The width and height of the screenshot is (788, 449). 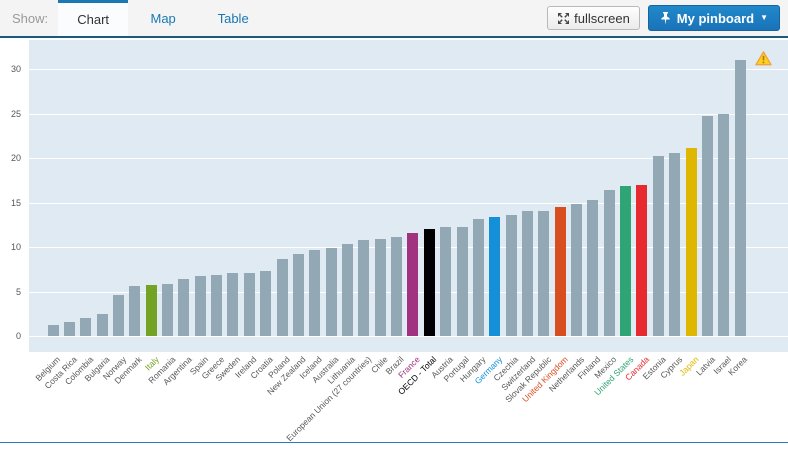 I want to click on bar-netherlands, so click(x=577, y=270).